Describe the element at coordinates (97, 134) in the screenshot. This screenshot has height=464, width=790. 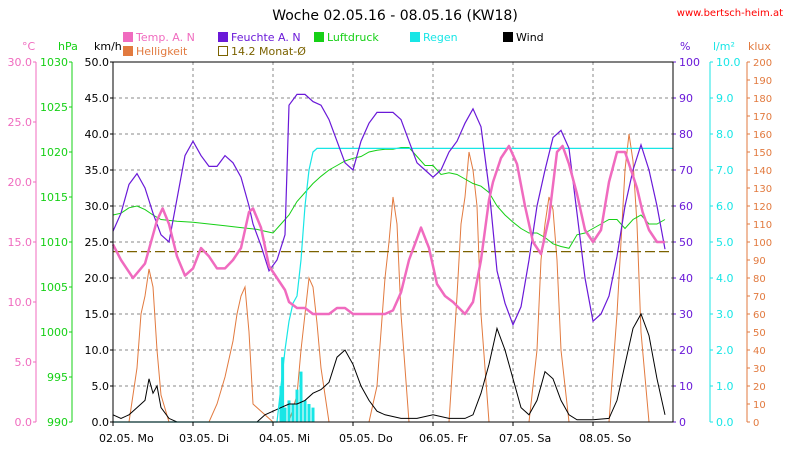
I see `axis-tick-label-wind: 40.0` at that location.